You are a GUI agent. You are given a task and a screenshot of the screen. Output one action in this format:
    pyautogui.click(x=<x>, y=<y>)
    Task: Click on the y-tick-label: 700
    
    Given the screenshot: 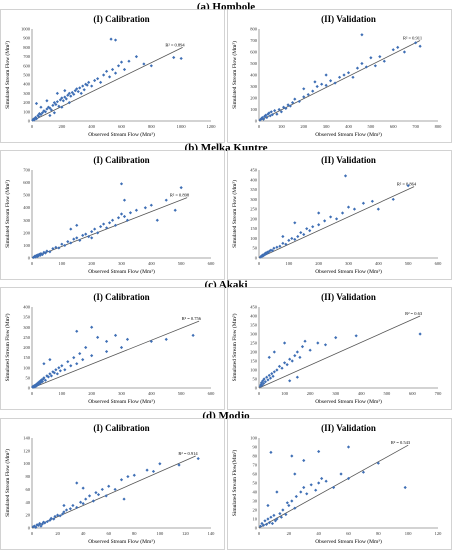 What is the action you would take?
    pyautogui.click(x=27, y=56)
    